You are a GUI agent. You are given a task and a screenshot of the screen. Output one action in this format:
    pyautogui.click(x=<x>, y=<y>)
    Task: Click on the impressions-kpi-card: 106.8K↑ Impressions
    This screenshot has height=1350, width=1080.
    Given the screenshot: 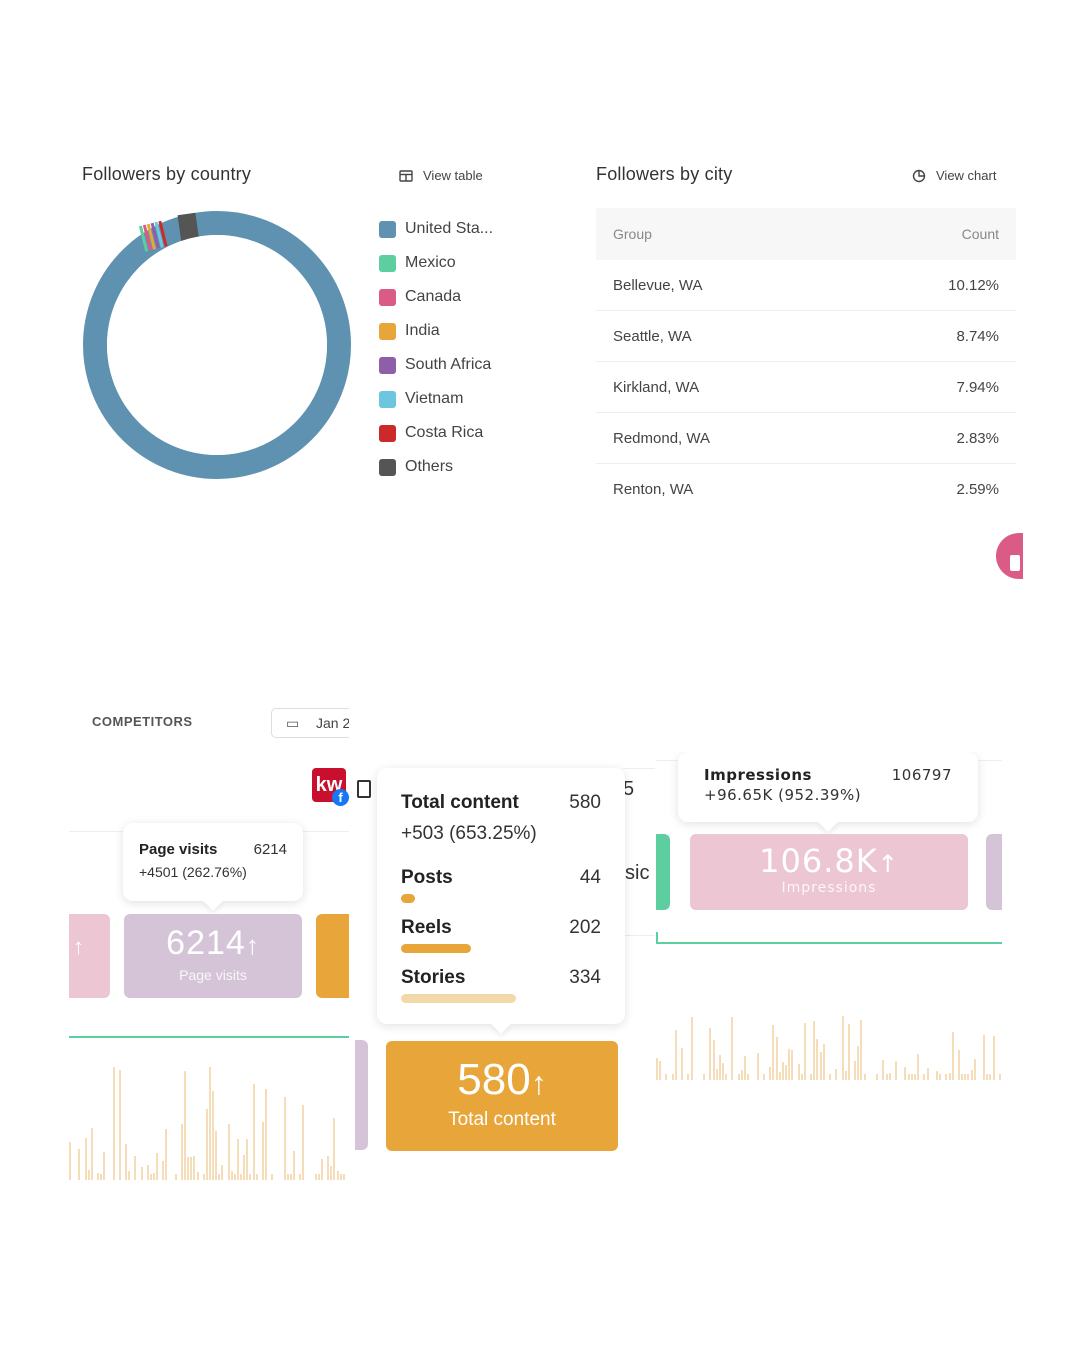 What is the action you would take?
    pyautogui.click(x=829, y=872)
    